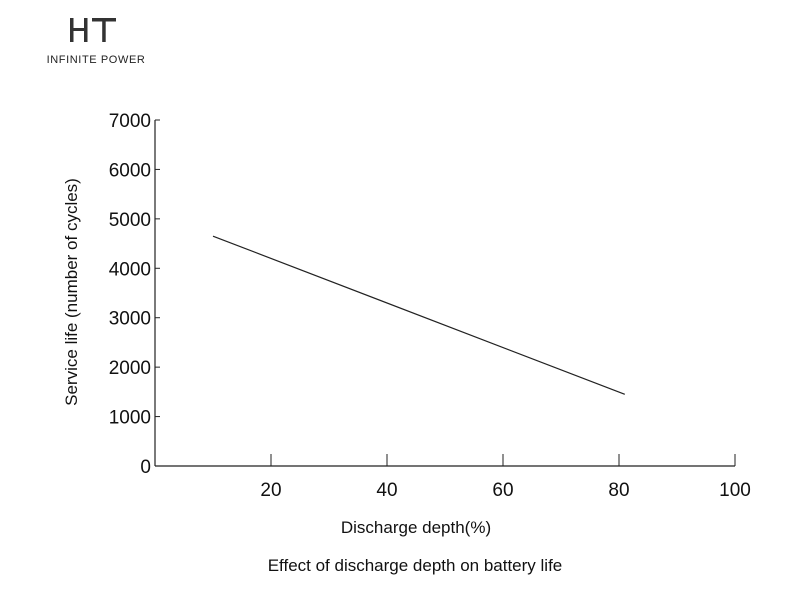 This screenshot has width=800, height=605. I want to click on x-tick-label: 20, so click(270, 490).